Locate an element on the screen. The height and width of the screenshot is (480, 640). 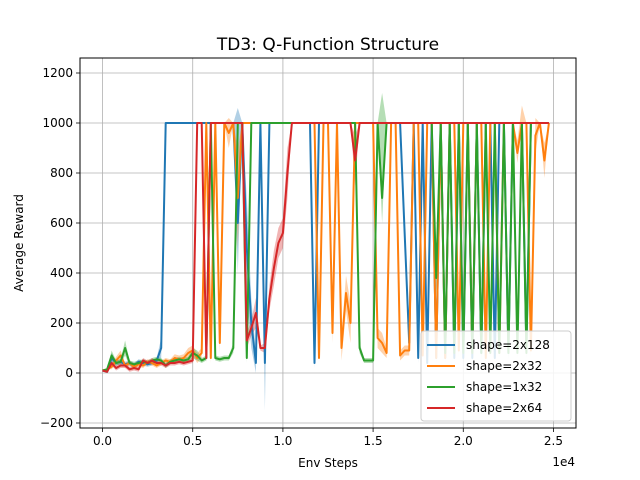
x-tick-label: 1.0 is located at coordinates (282, 441).